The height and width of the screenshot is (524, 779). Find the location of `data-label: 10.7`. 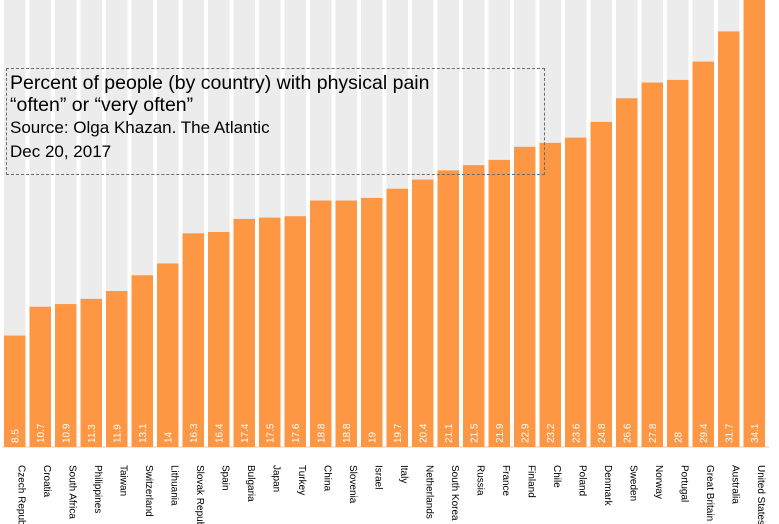

data-label: 10.7 is located at coordinates (41, 433).